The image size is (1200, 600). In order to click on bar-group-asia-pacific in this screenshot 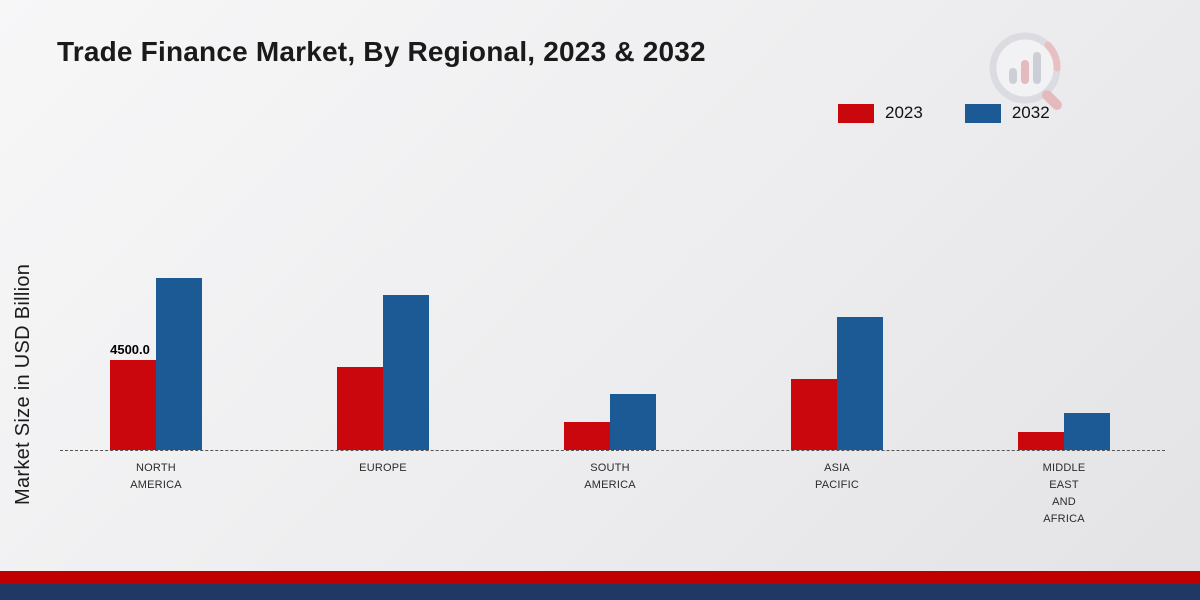, I will do `click(837, 383)`.